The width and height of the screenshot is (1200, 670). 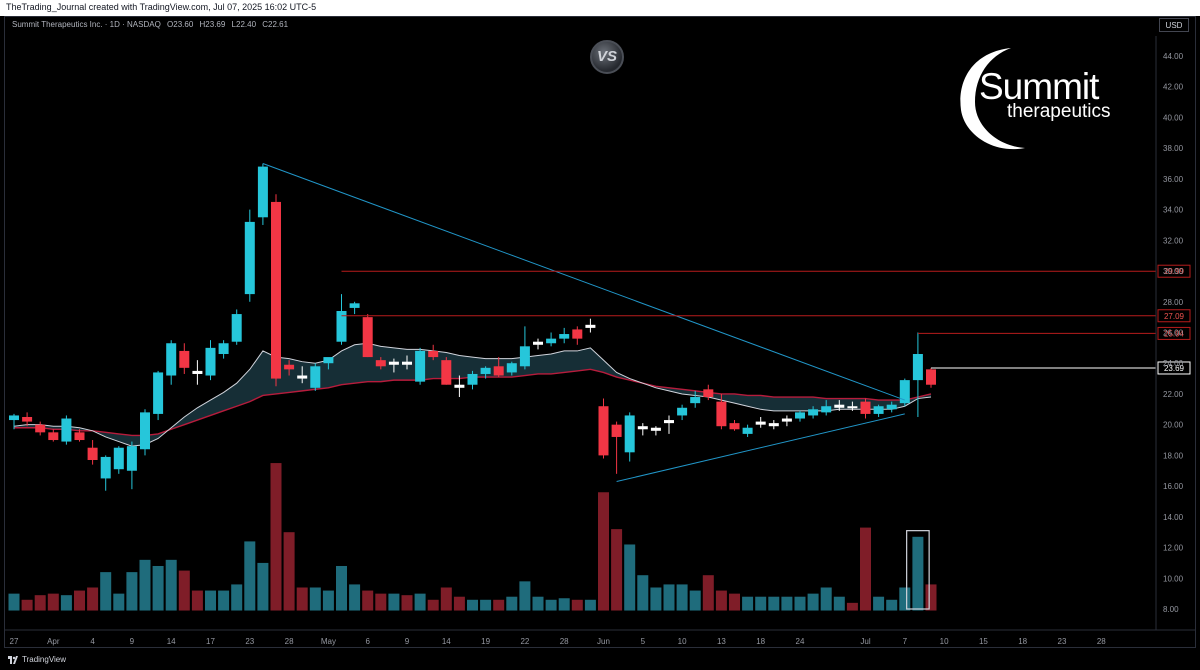 I want to click on time-tick-label: 27, so click(x=14, y=641).